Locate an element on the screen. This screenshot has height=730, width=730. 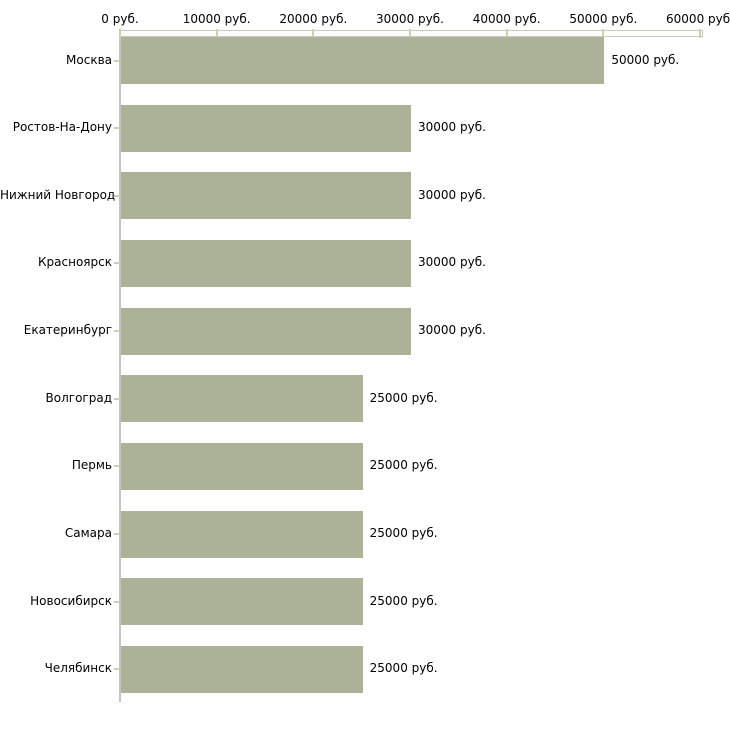
x-tick-label: 60000 руб. is located at coordinates (698, 19).